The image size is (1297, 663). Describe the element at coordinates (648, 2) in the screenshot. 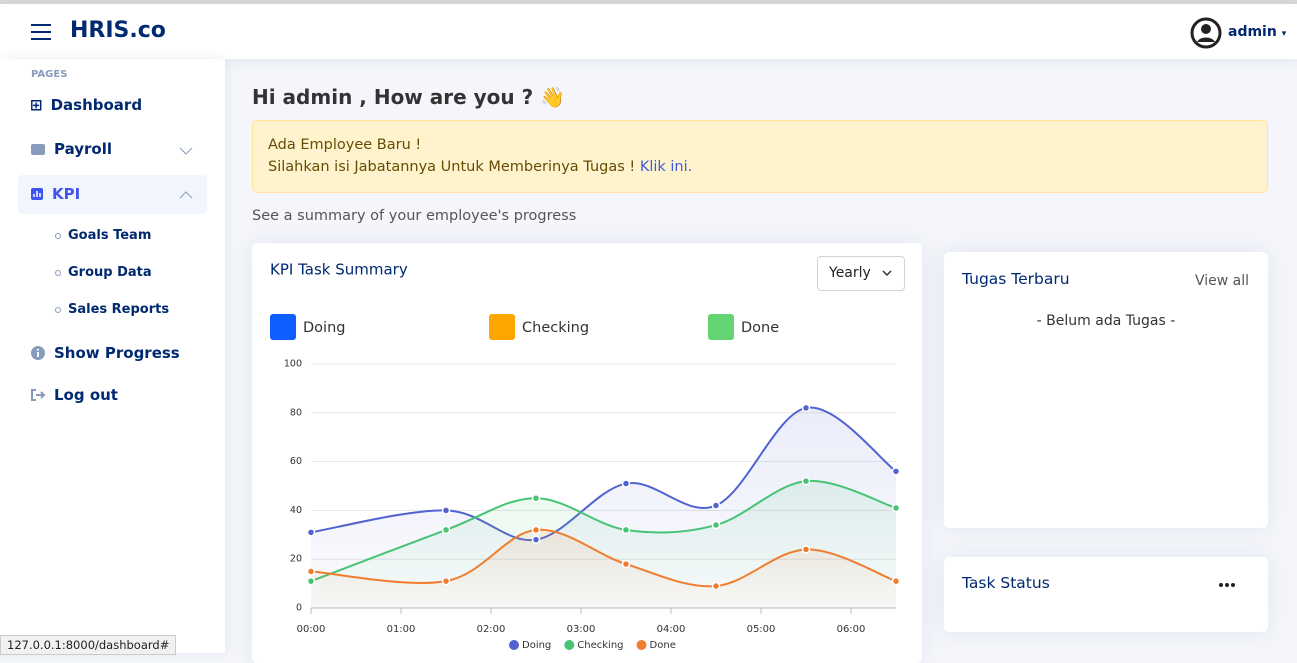

I see `browser-edge` at that location.